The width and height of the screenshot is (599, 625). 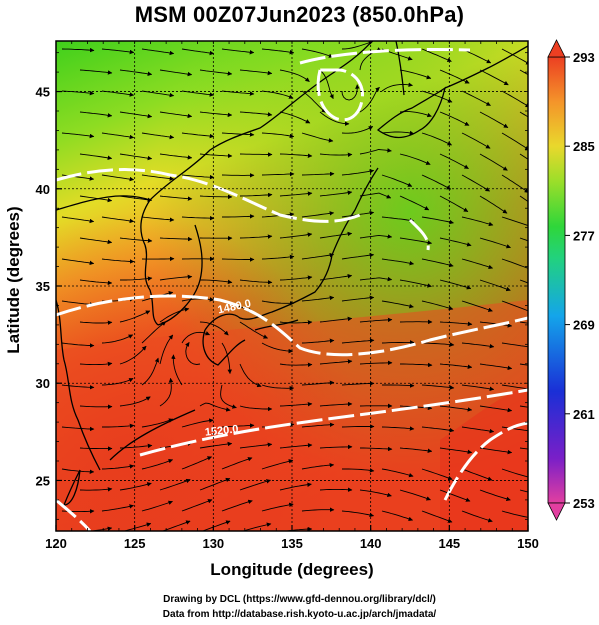 What do you see at coordinates (449, 543) in the screenshot?
I see `x-tick-label: 145` at bounding box center [449, 543].